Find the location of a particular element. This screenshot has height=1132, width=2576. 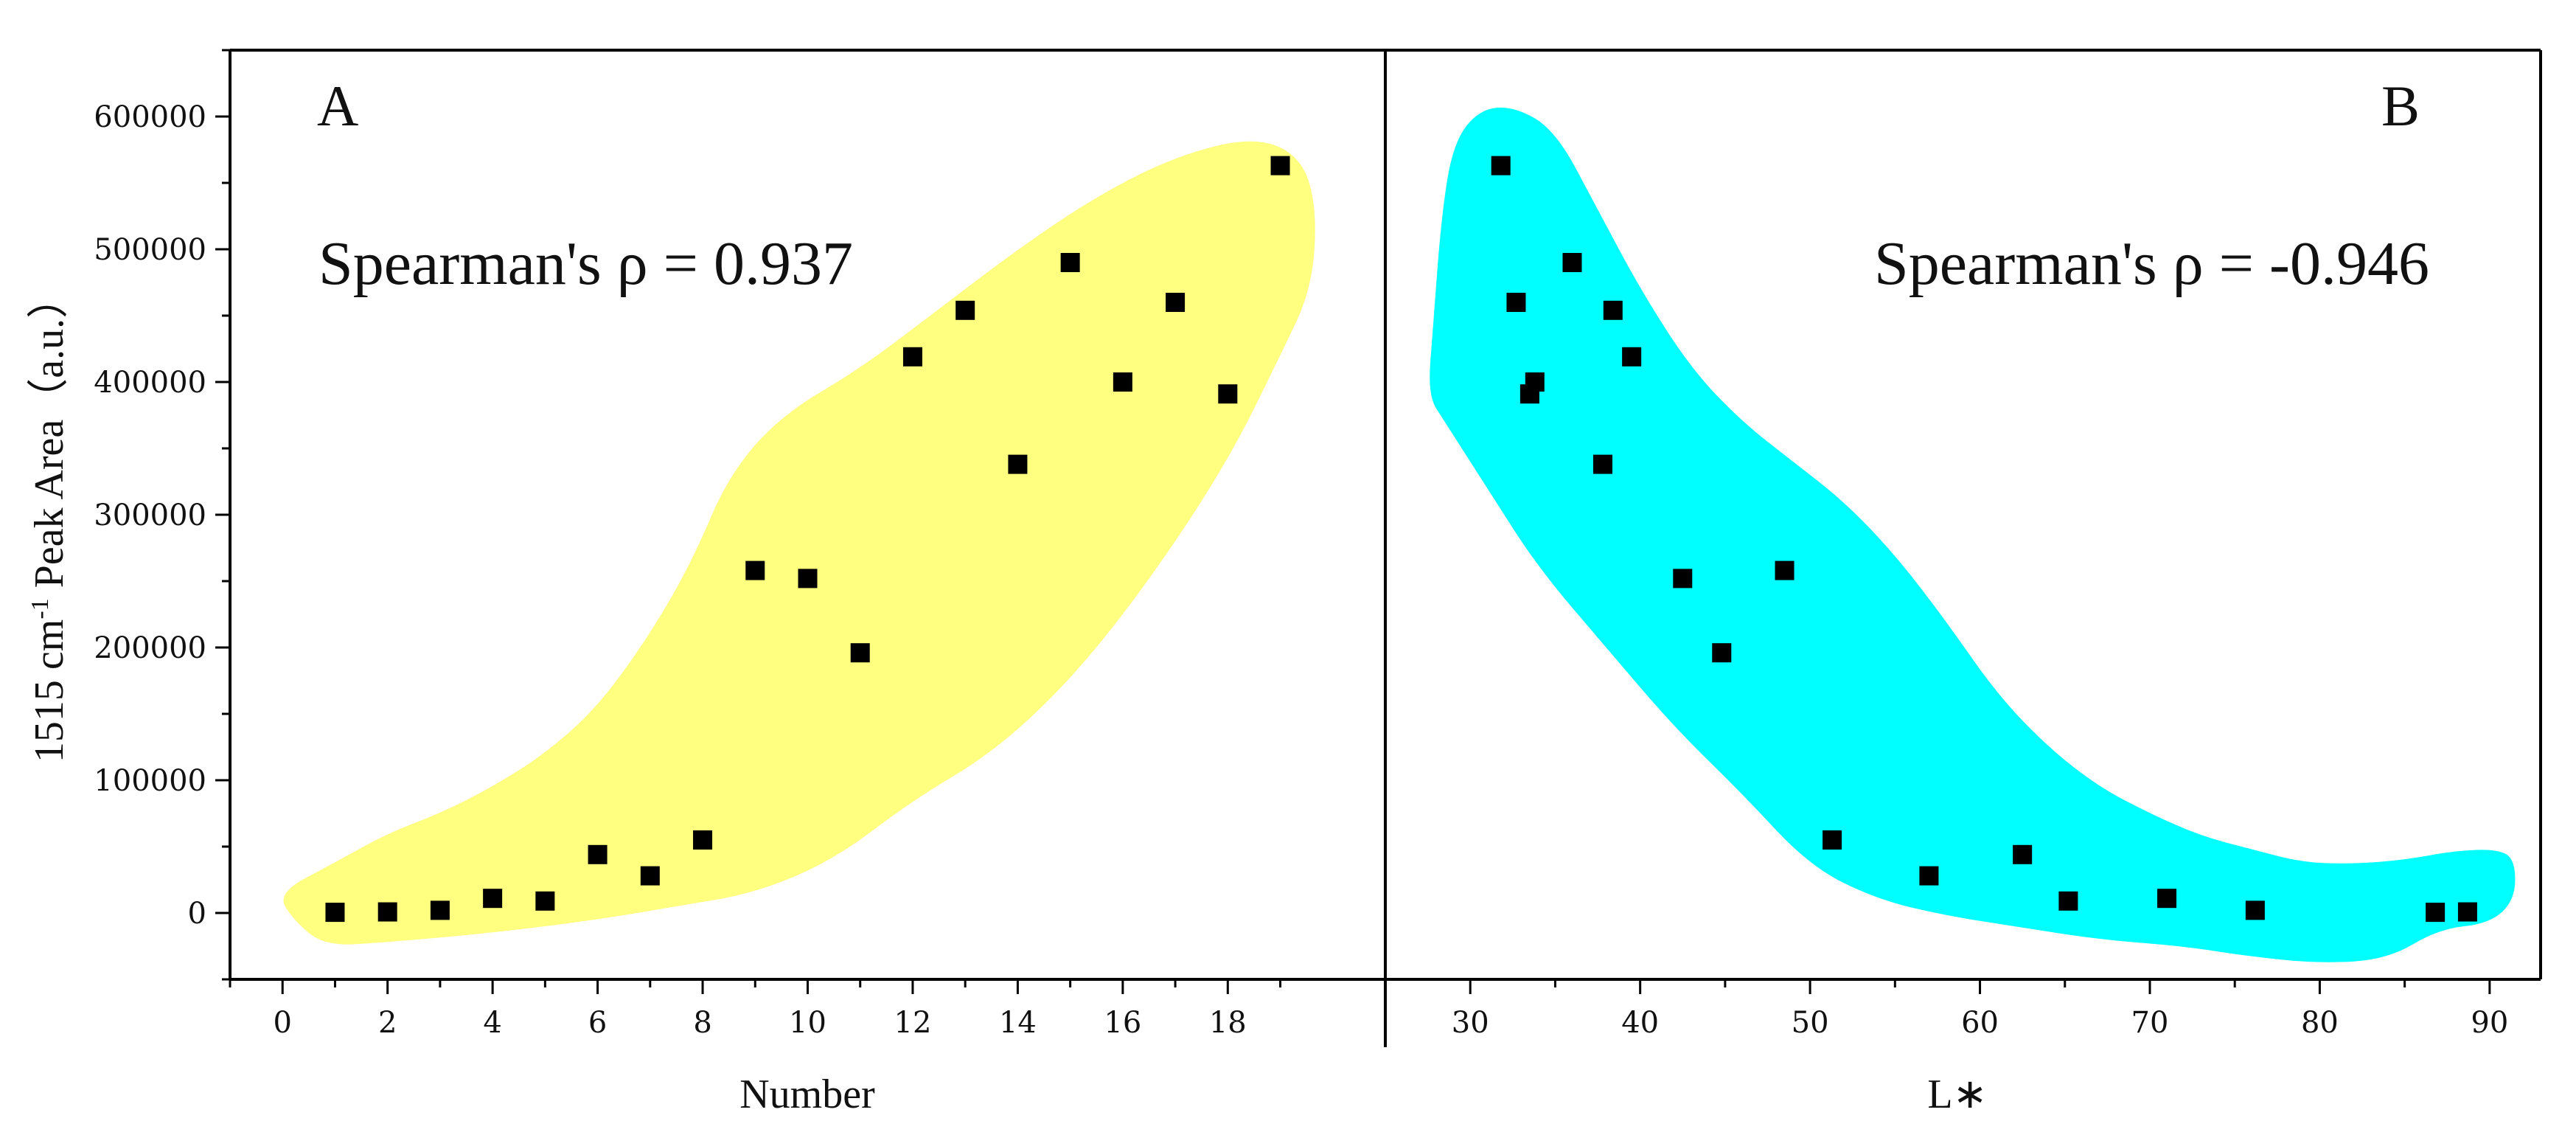

y-axis: 0 100000 200000 300000 400000 500000 600000 is located at coordinates (162, 515).